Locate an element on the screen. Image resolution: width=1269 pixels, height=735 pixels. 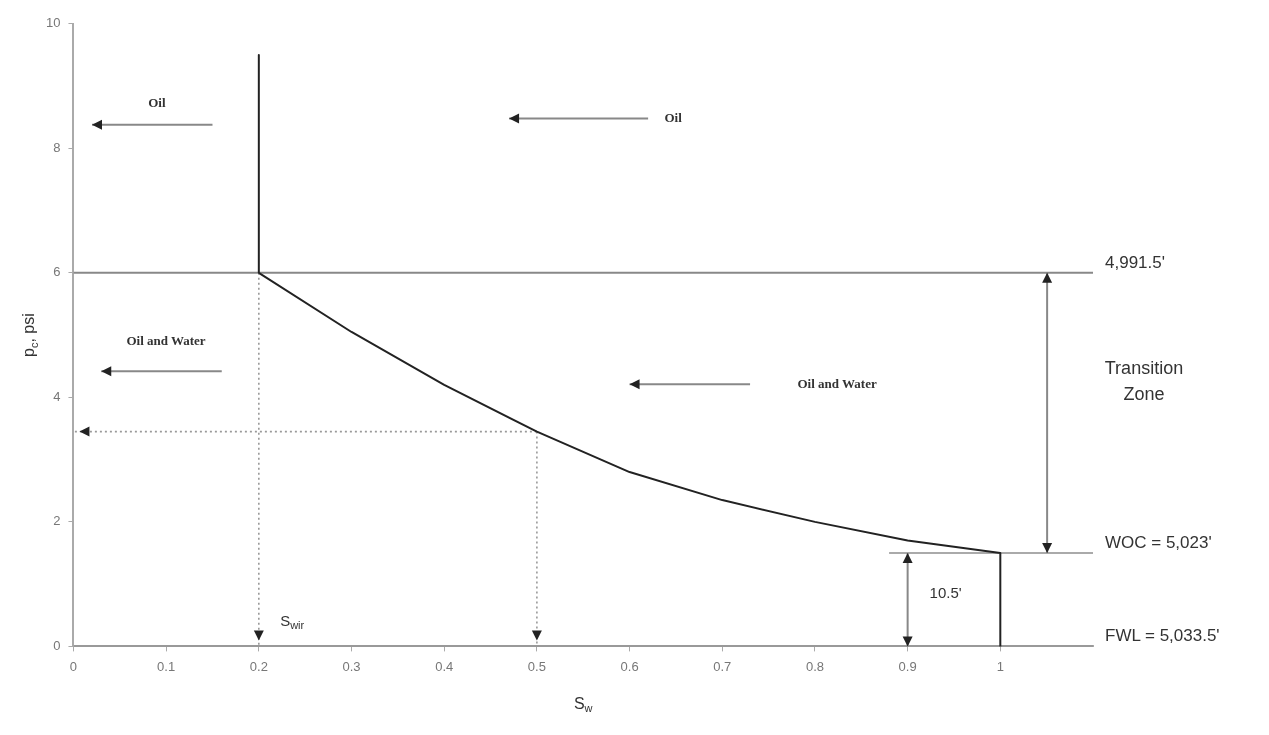
series-label: 4,991.5' is located at coordinates (1135, 262).